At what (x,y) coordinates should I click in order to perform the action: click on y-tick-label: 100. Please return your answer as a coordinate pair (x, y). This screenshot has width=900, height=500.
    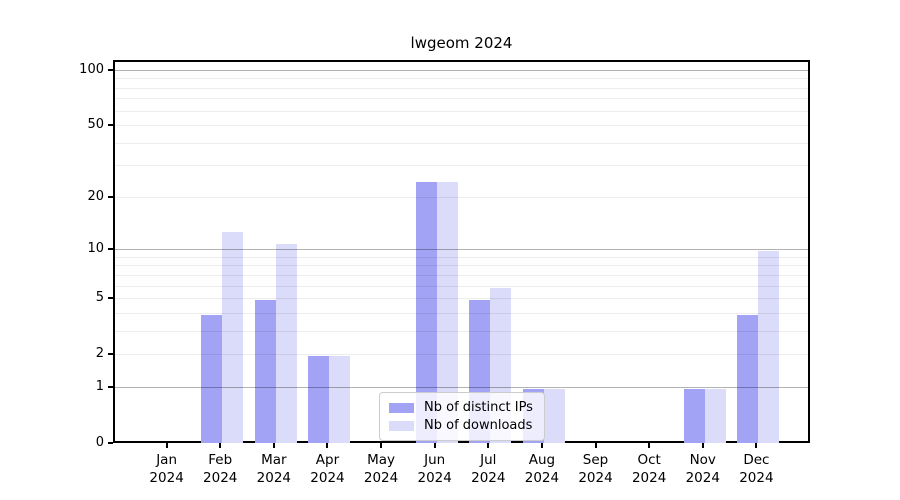
    Looking at the image, I should click on (91, 69).